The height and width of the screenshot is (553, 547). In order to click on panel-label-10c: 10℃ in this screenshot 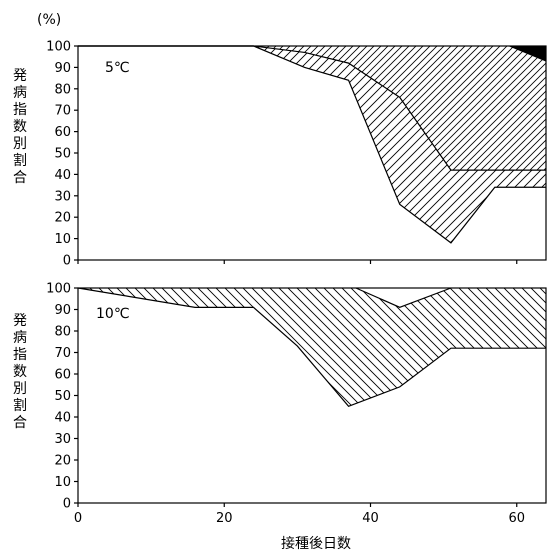, I will do `click(113, 314)`.